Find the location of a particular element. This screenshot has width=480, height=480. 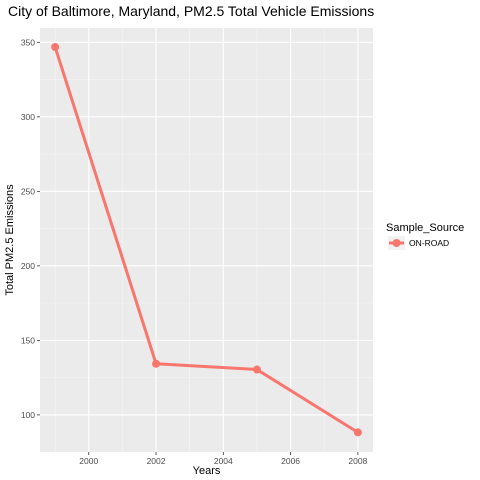

legend-label: ON-ROAD is located at coordinates (429, 243).